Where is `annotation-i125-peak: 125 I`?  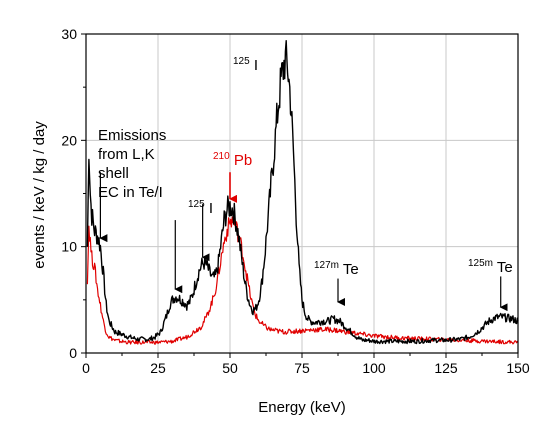 annotation-i125-peak: 125 I is located at coordinates (245, 62).